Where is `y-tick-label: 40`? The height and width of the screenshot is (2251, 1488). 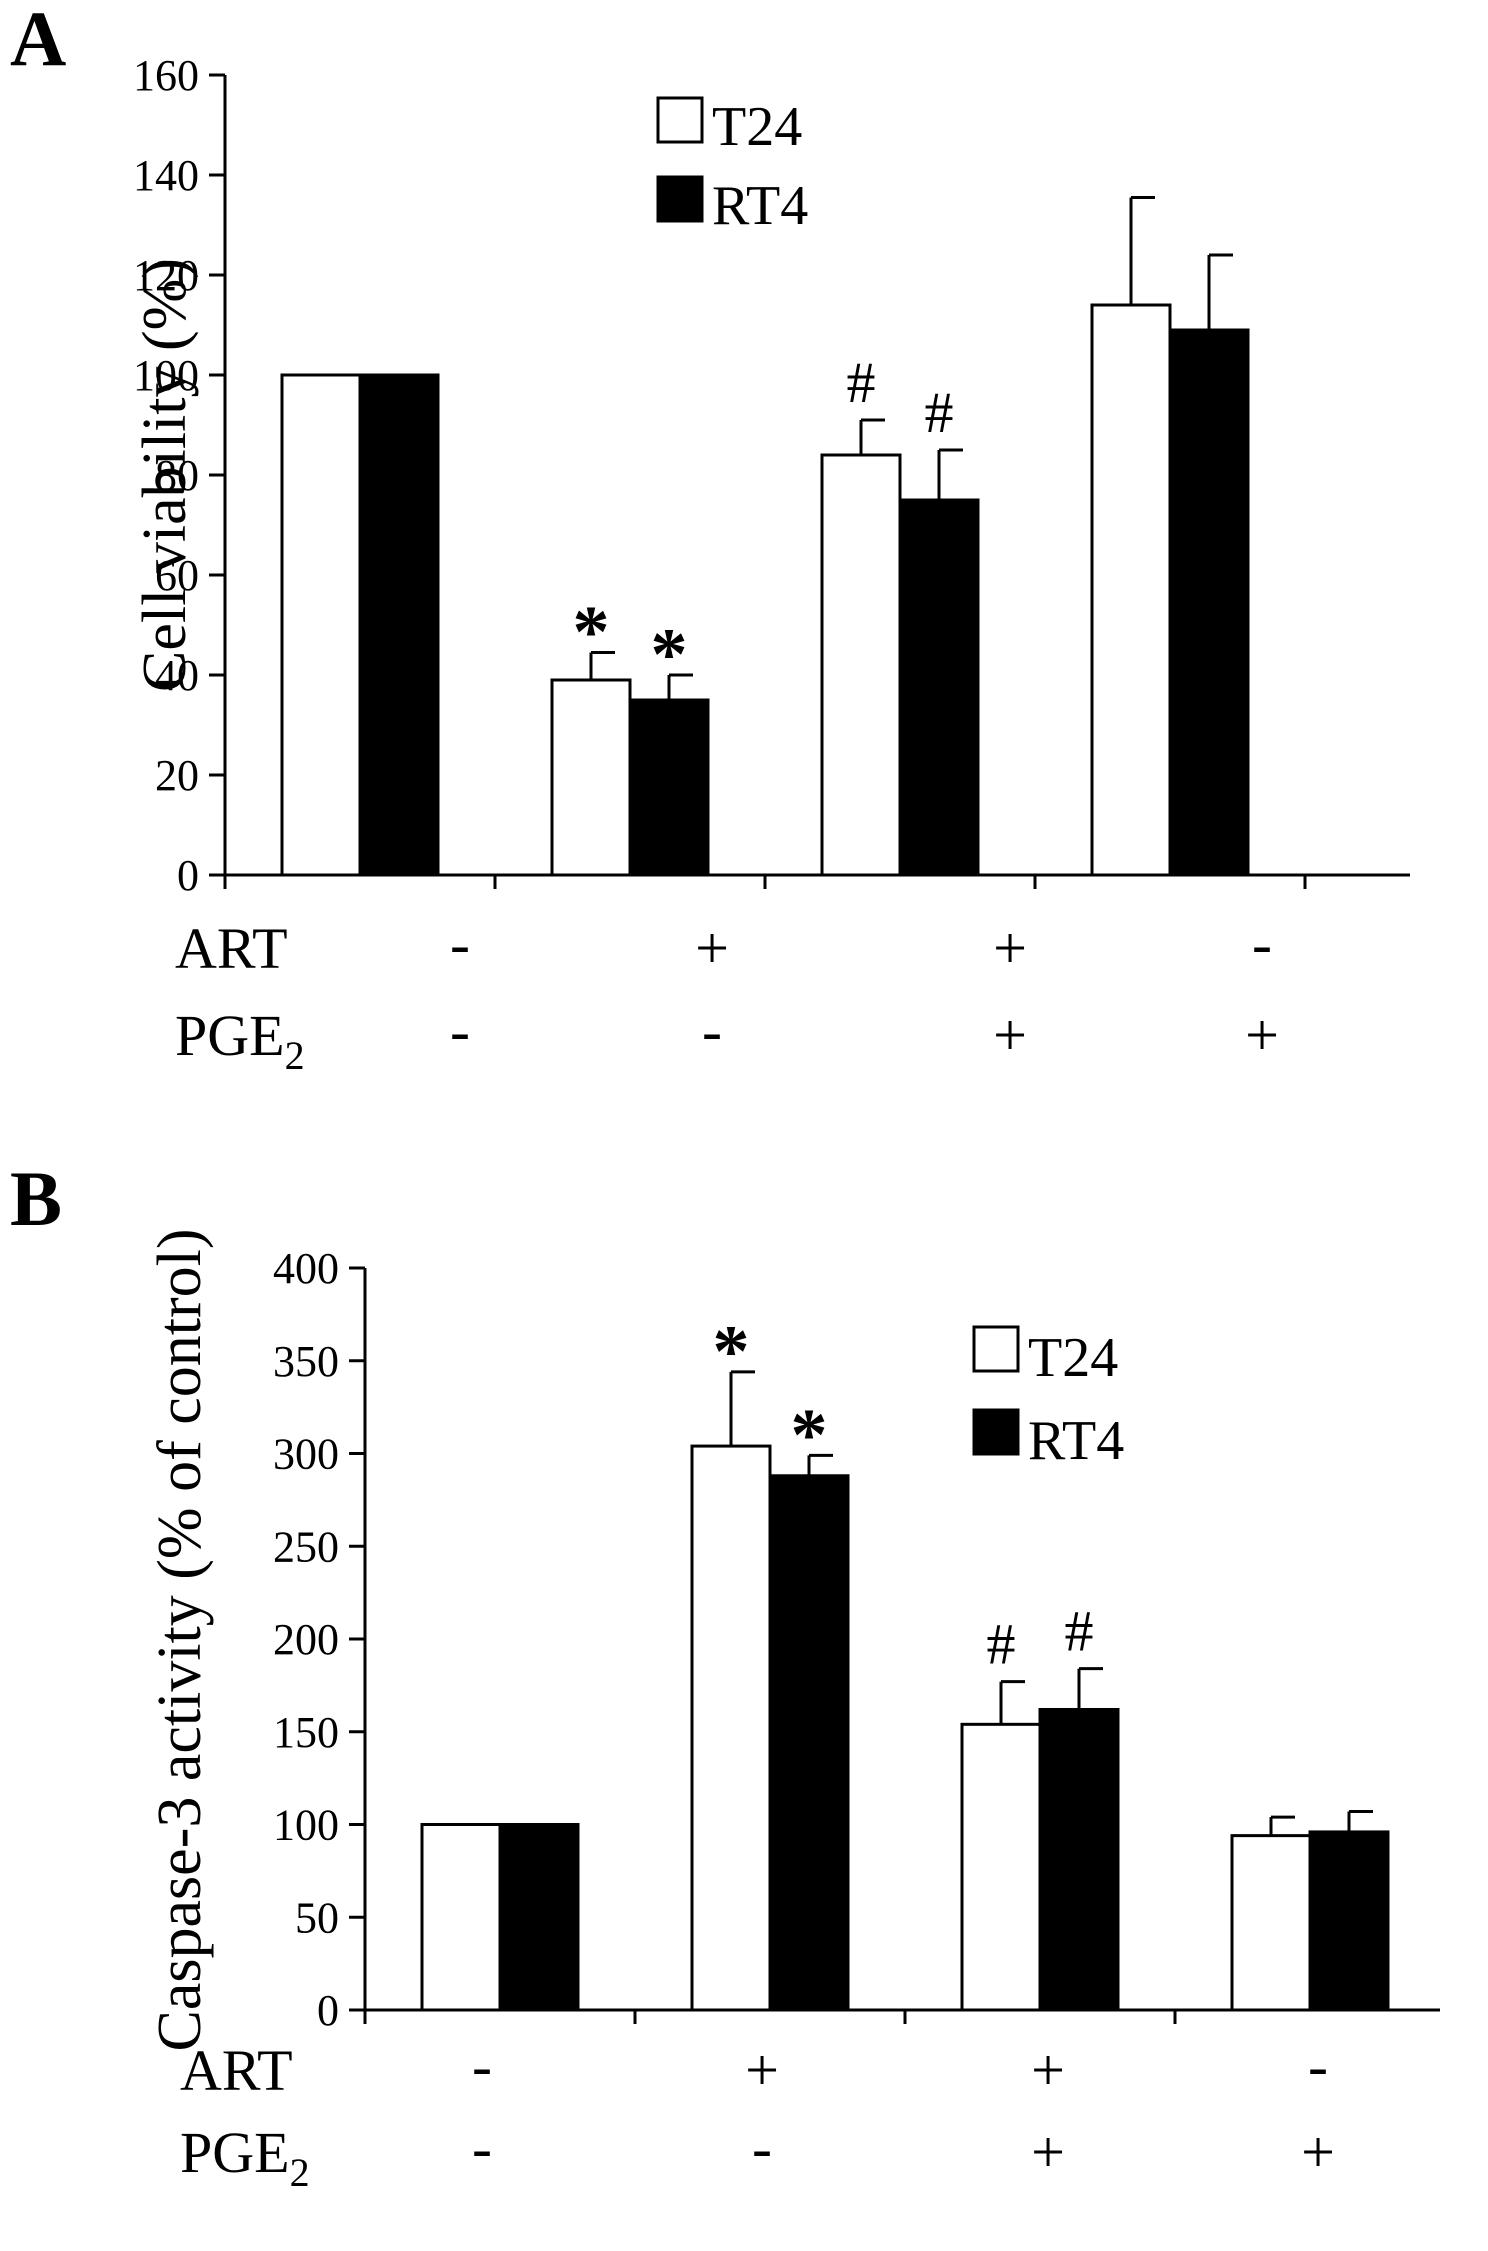 y-tick-label: 40 is located at coordinates (177, 675).